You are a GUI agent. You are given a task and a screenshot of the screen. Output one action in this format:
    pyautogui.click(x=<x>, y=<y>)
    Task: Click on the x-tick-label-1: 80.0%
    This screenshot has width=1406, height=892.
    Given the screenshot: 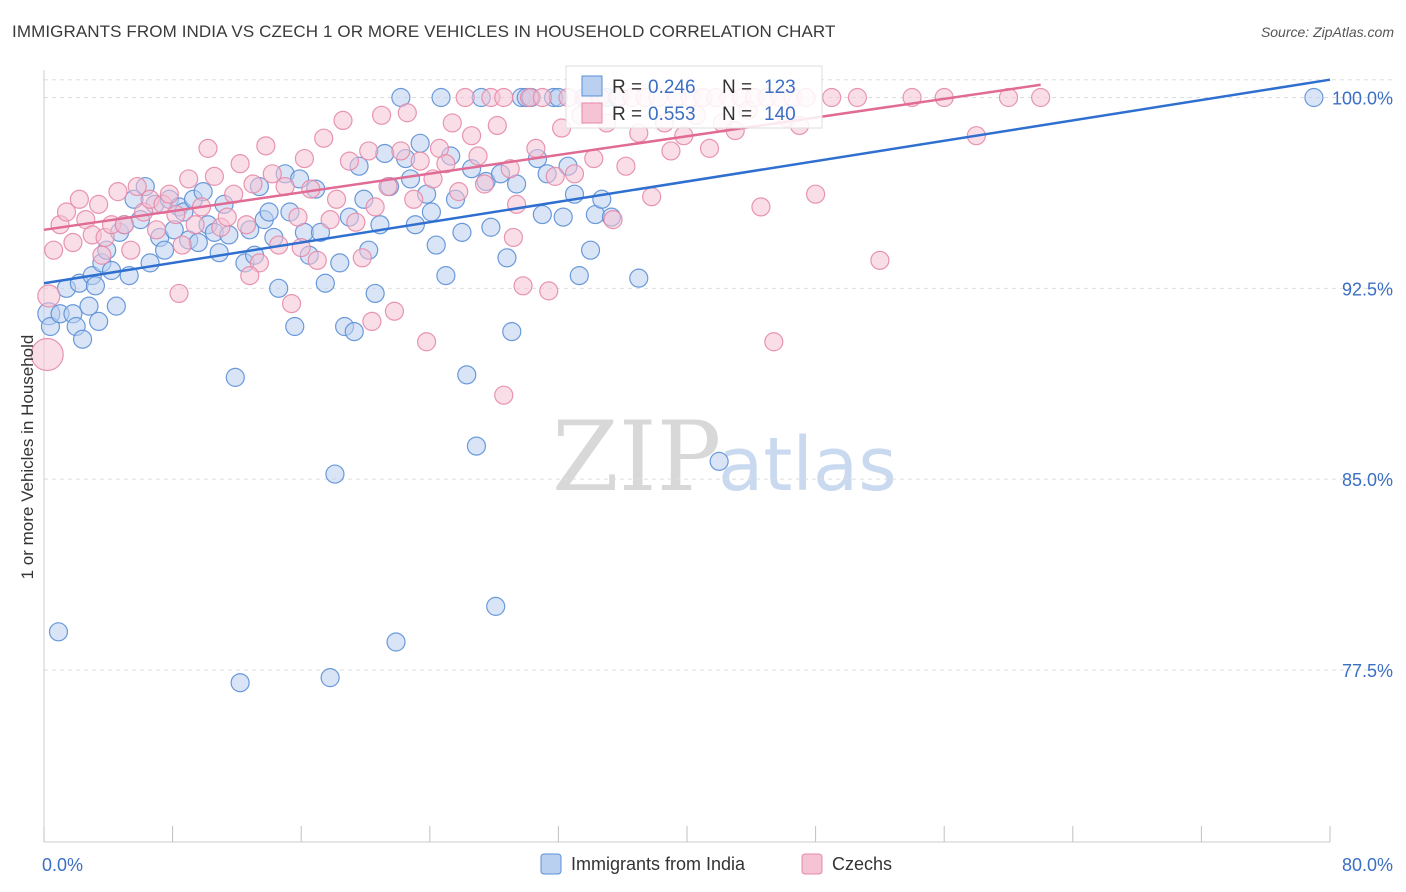 What is the action you would take?
    pyautogui.click(x=1367, y=865)
    